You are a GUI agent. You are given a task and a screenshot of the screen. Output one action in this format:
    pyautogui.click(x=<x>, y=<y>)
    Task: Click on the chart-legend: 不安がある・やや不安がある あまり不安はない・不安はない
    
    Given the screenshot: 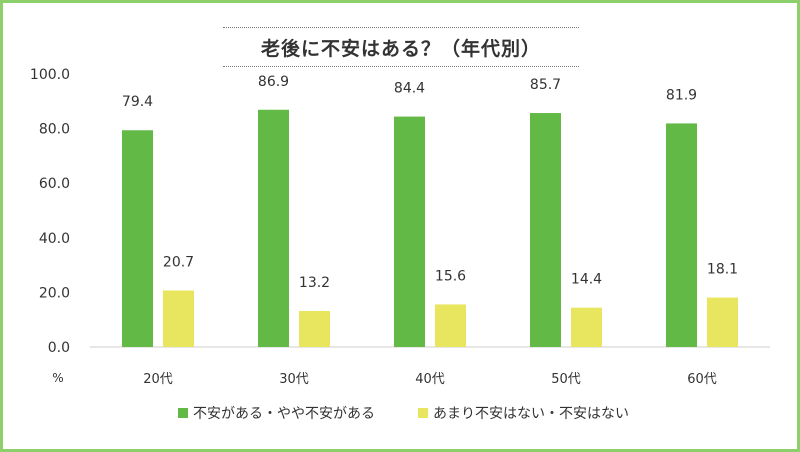 What is the action you would take?
    pyautogui.click(x=403, y=414)
    